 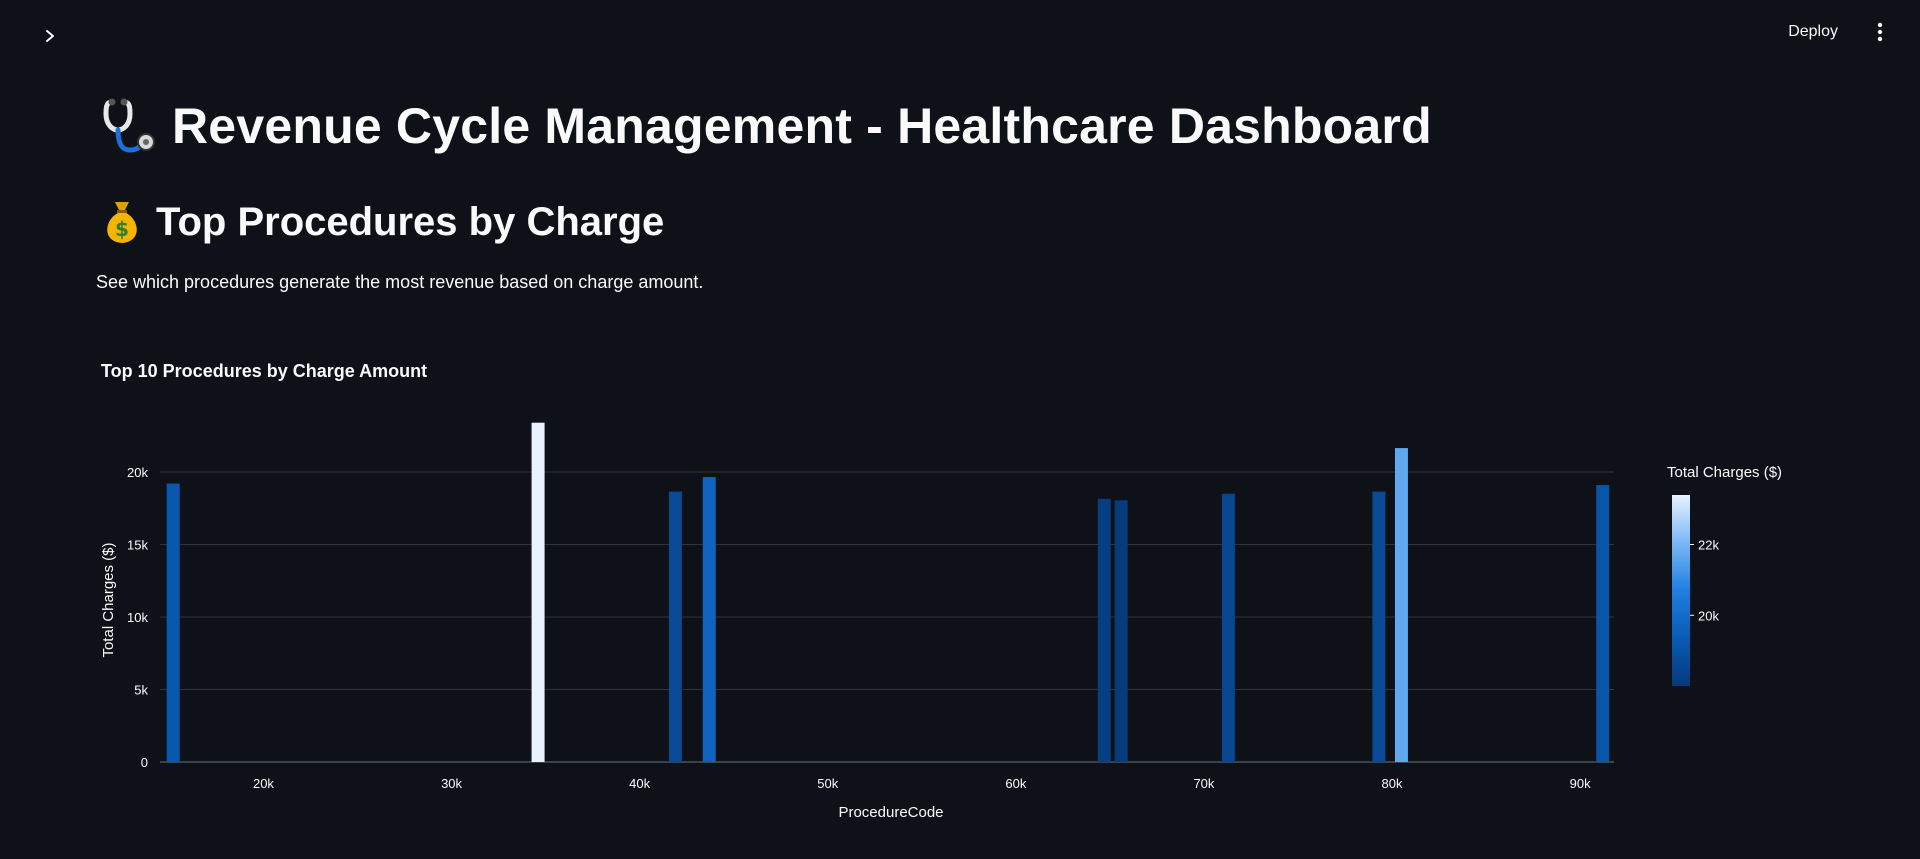 I want to click on main-menu-button, so click(x=1880, y=32).